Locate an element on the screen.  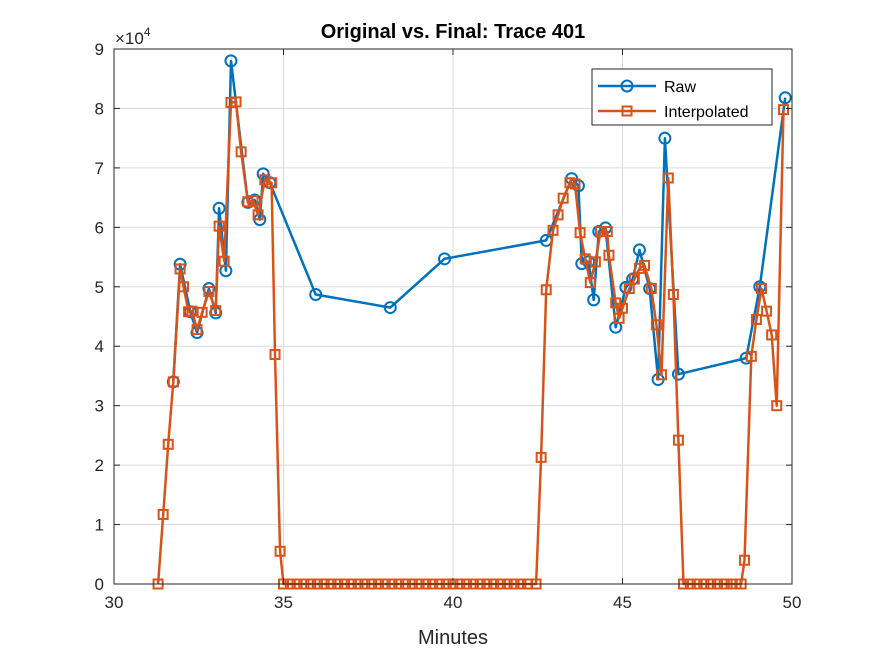
y-tick-label: 7 is located at coordinates (99, 168).